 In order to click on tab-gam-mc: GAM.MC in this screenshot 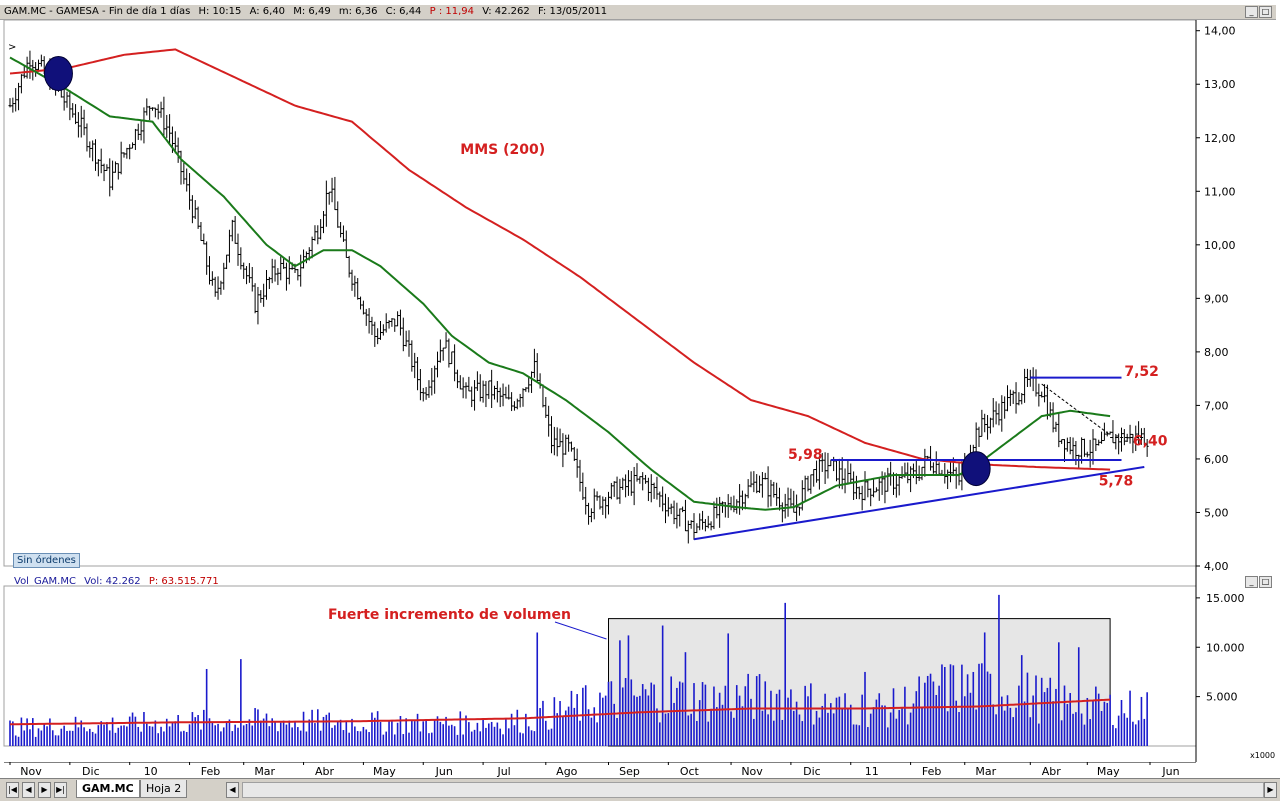, I will do `click(108, 789)`.